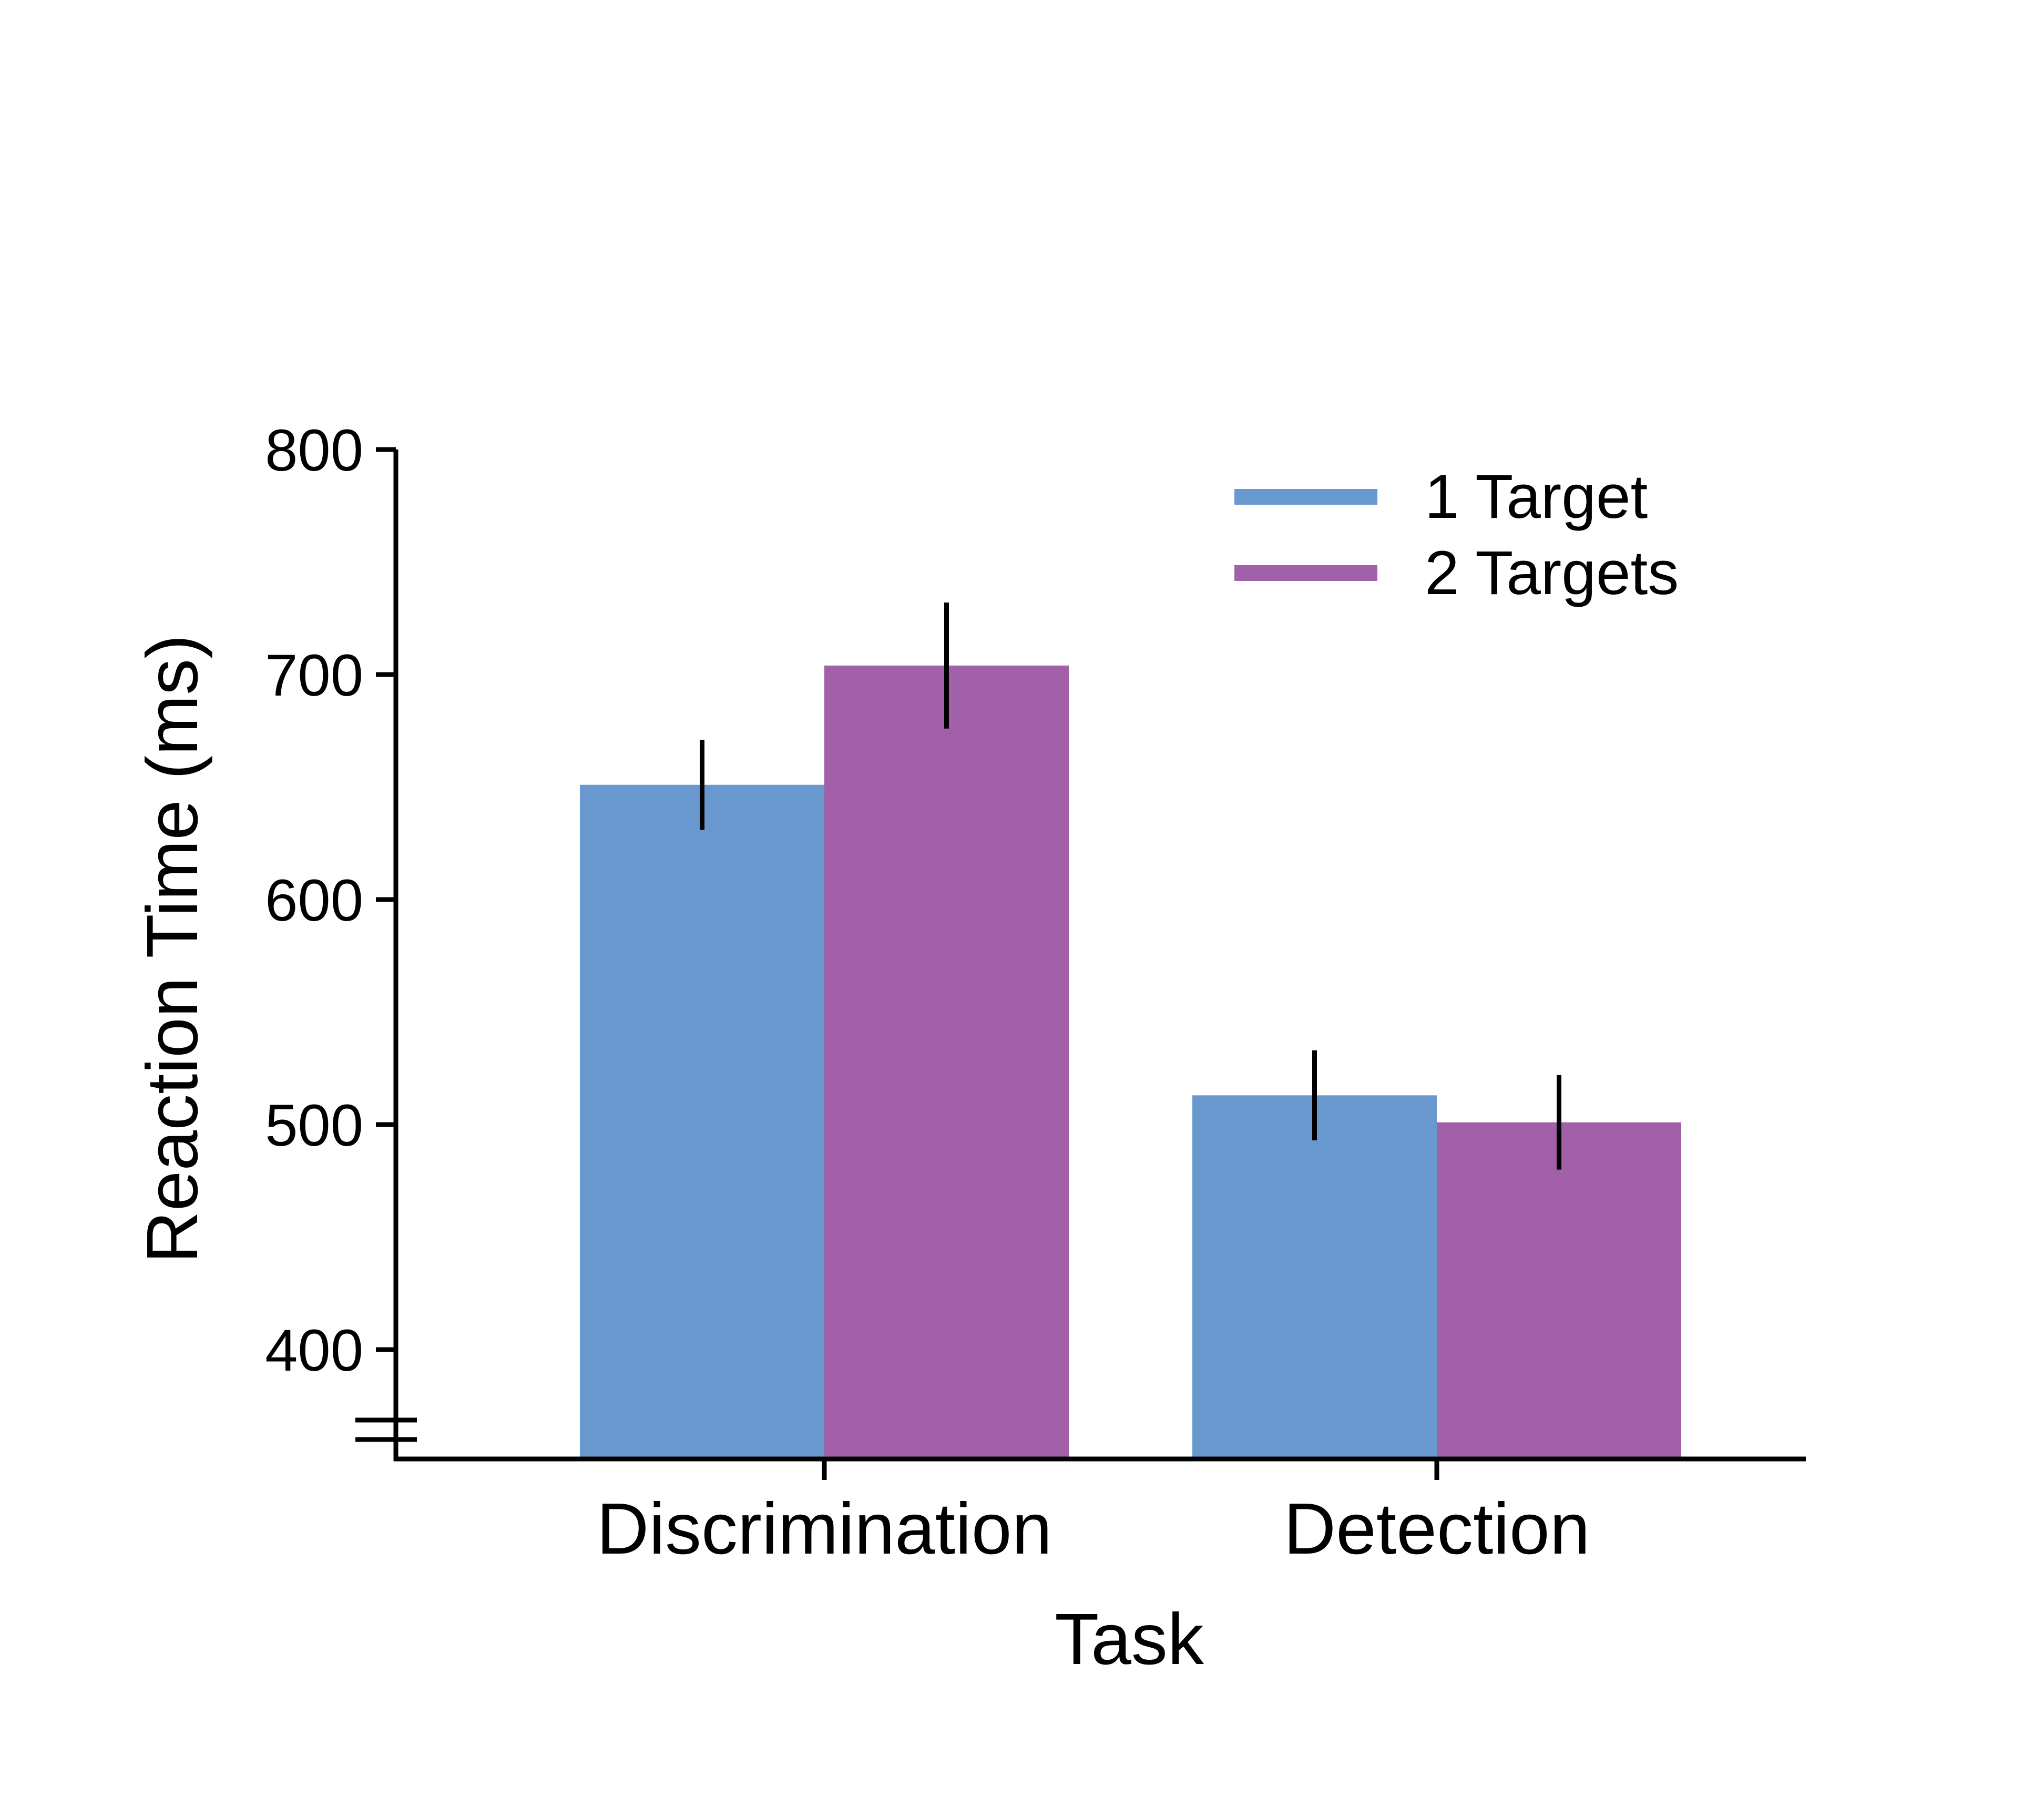  What do you see at coordinates (1552, 573) in the screenshot?
I see `legend-label: 2 Targets` at bounding box center [1552, 573].